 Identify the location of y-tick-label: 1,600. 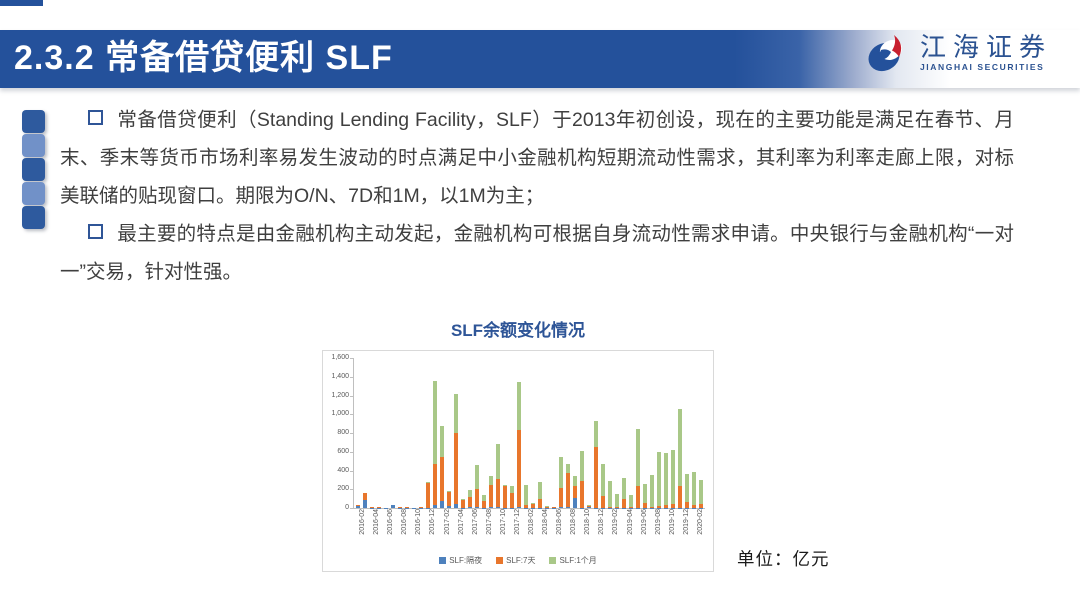
(340, 357).